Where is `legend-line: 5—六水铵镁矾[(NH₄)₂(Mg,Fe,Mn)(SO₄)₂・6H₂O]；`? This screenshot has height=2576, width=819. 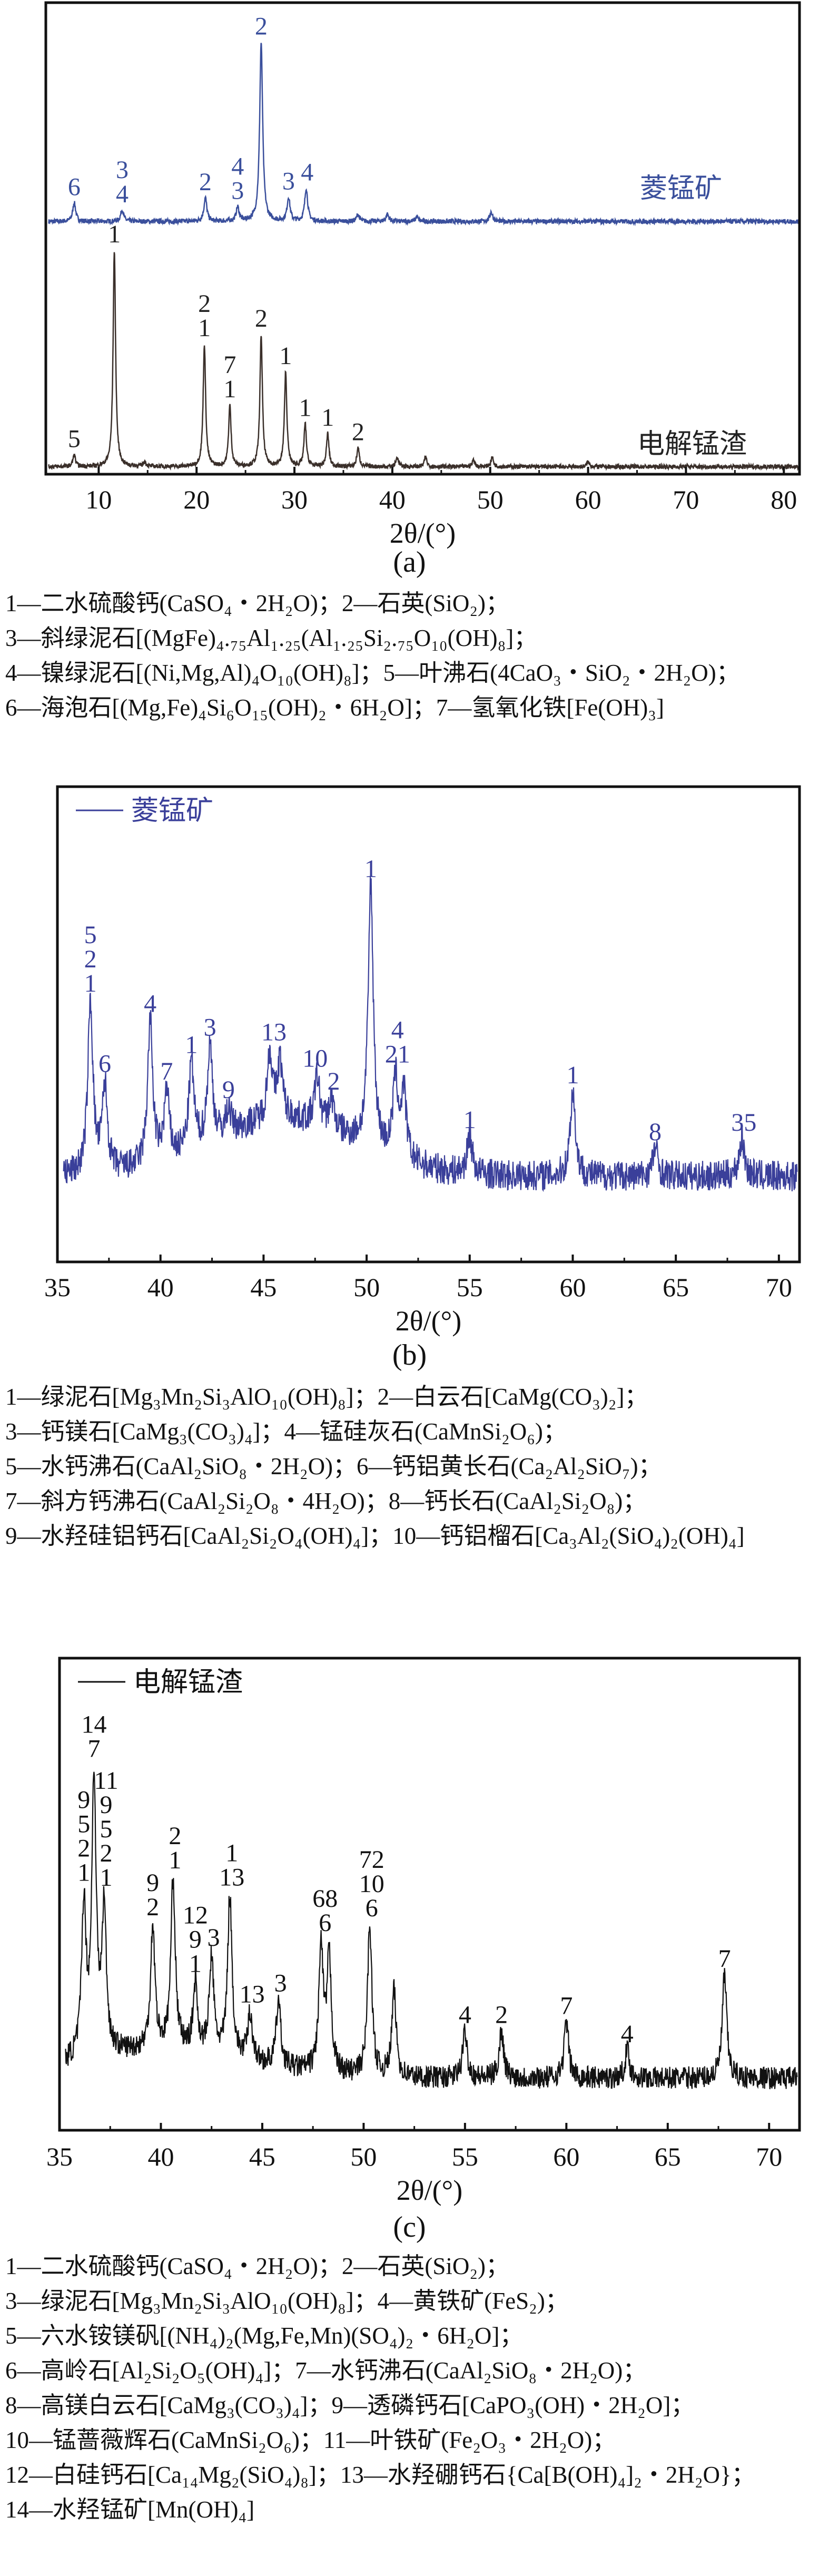 legend-line: 5—六水铵镁矾[(NH₄)₂(Mg,Fe,Mn)(SO₄)₂・6H₂O]； is located at coordinates (264, 2336).